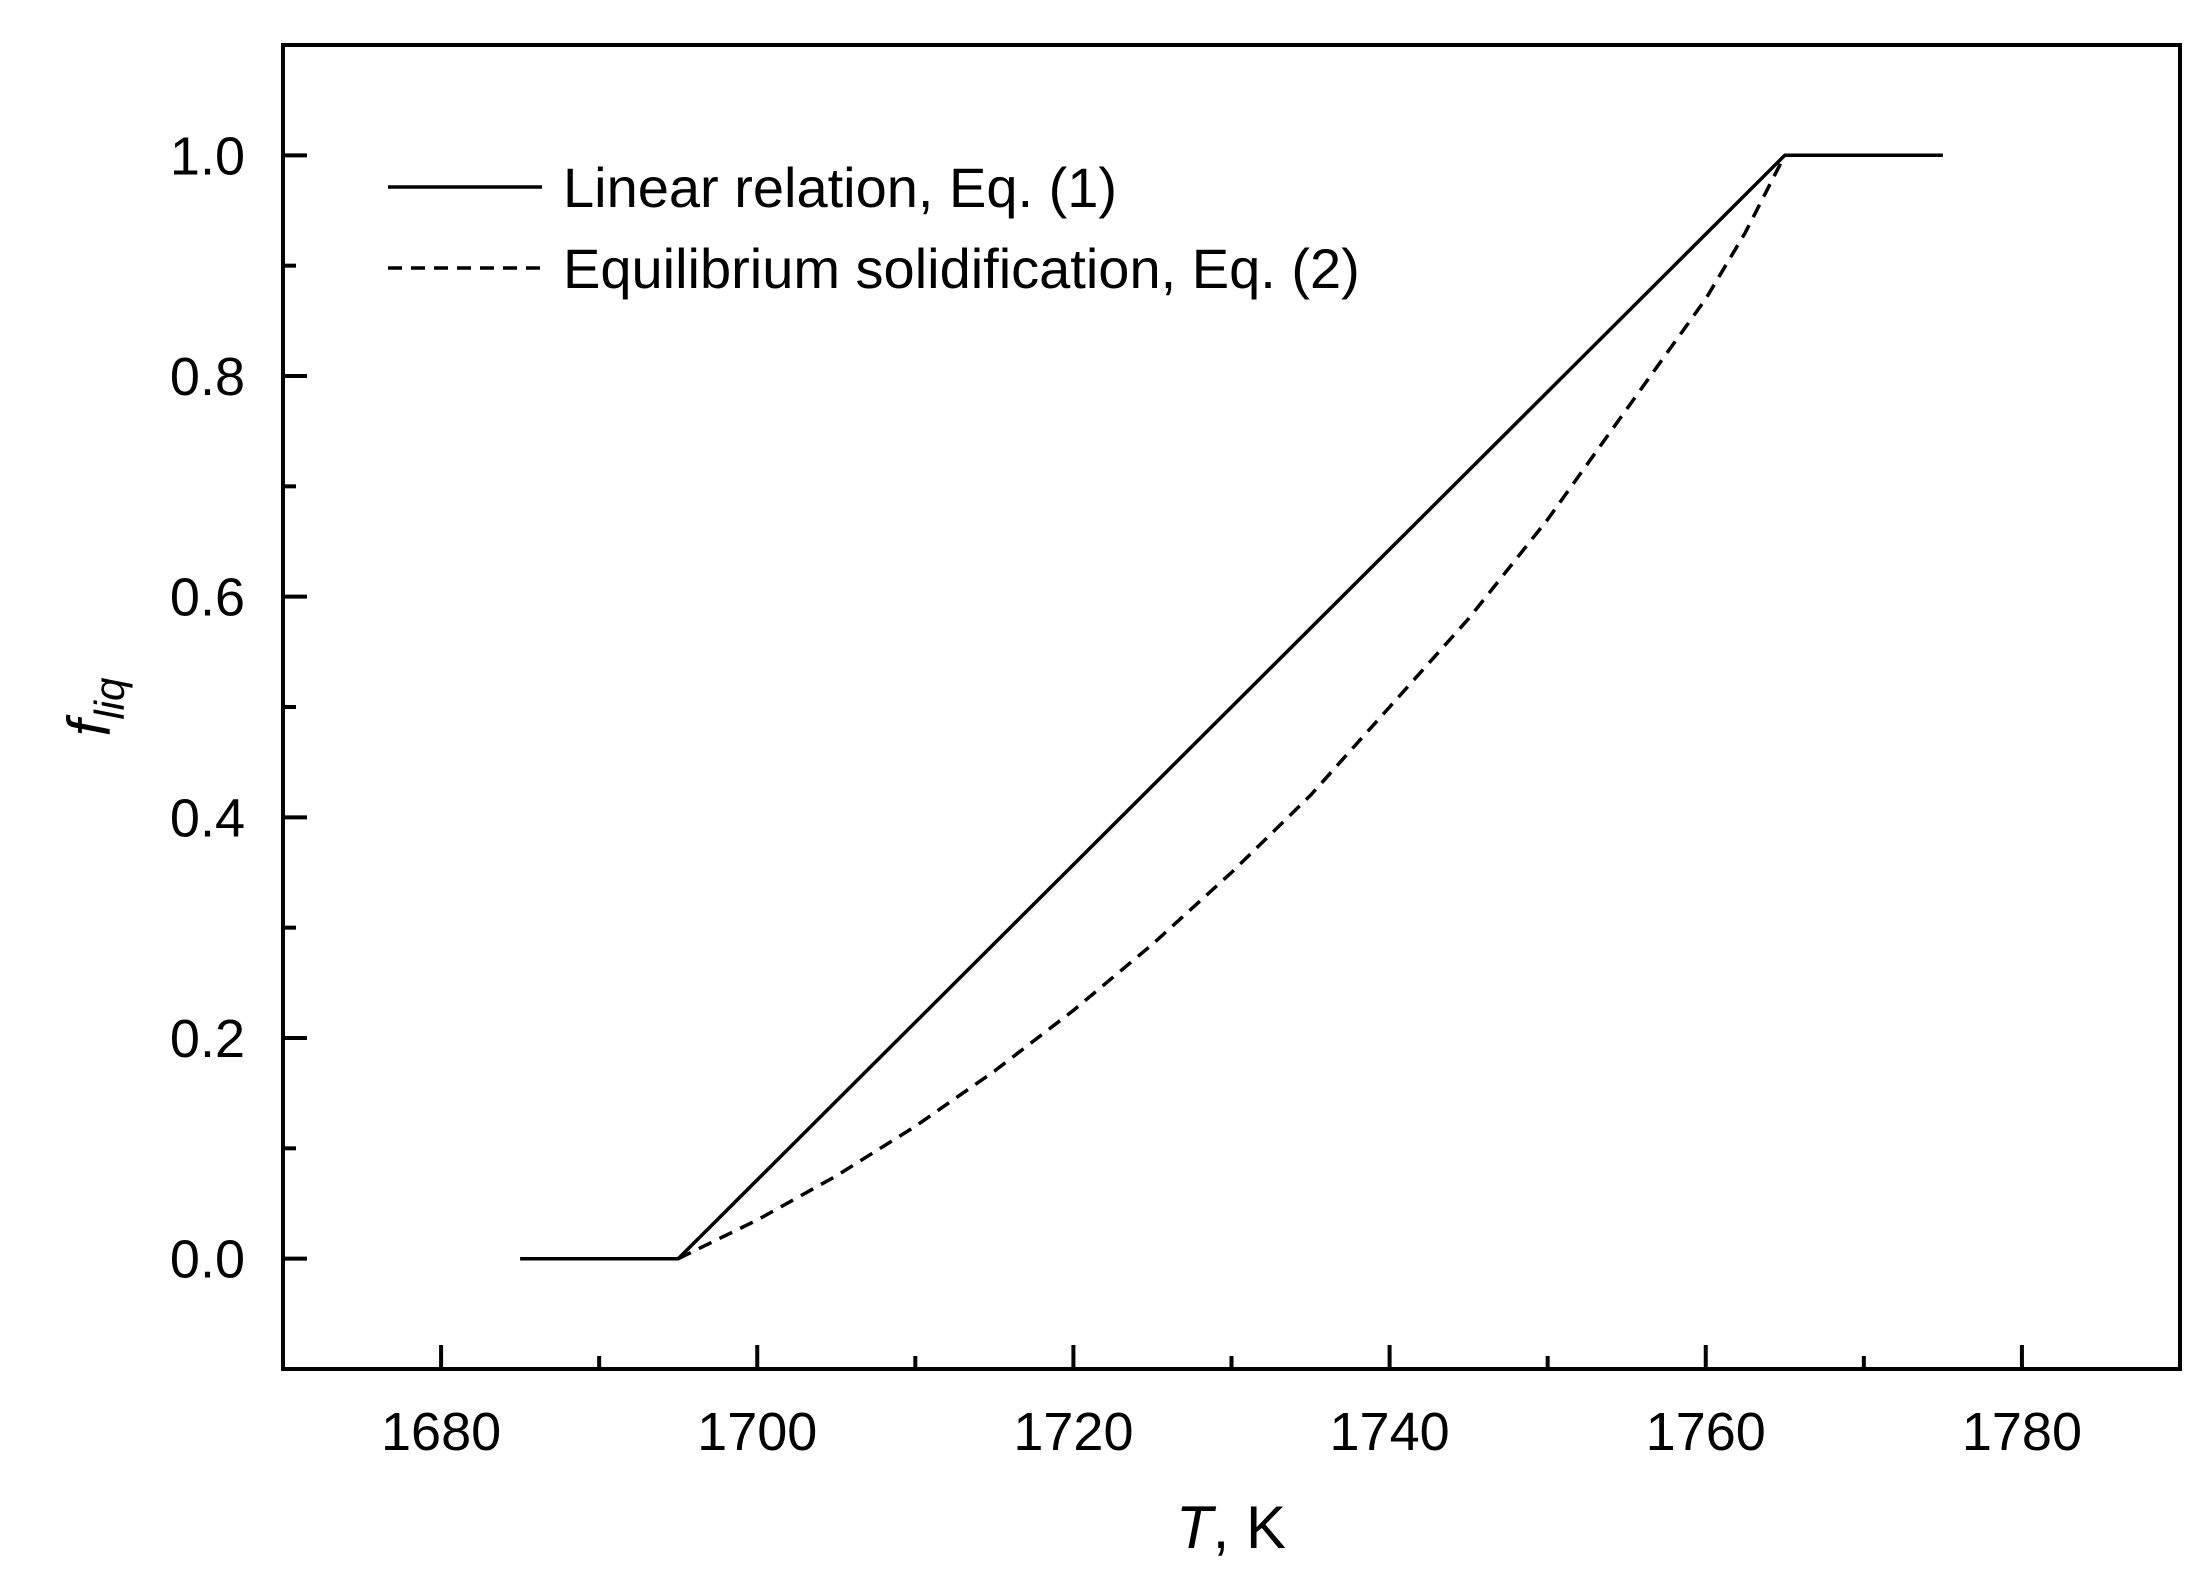 This screenshot has width=2210, height=1577. What do you see at coordinates (757, 1432) in the screenshot?
I see `x-tick-label-1700: 1700` at bounding box center [757, 1432].